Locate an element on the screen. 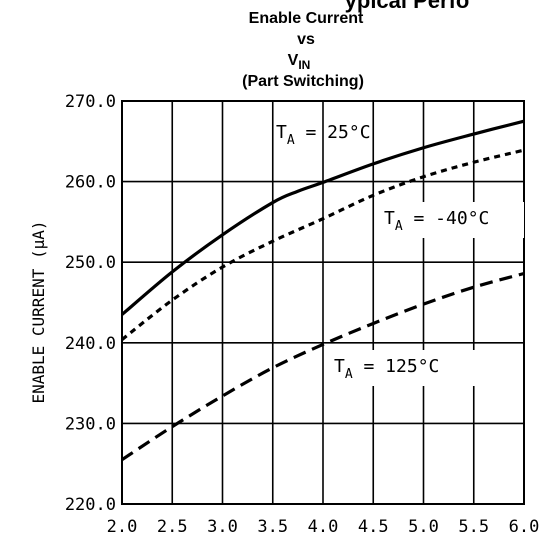  y-tick-label: 230.0 is located at coordinates (90, 424).